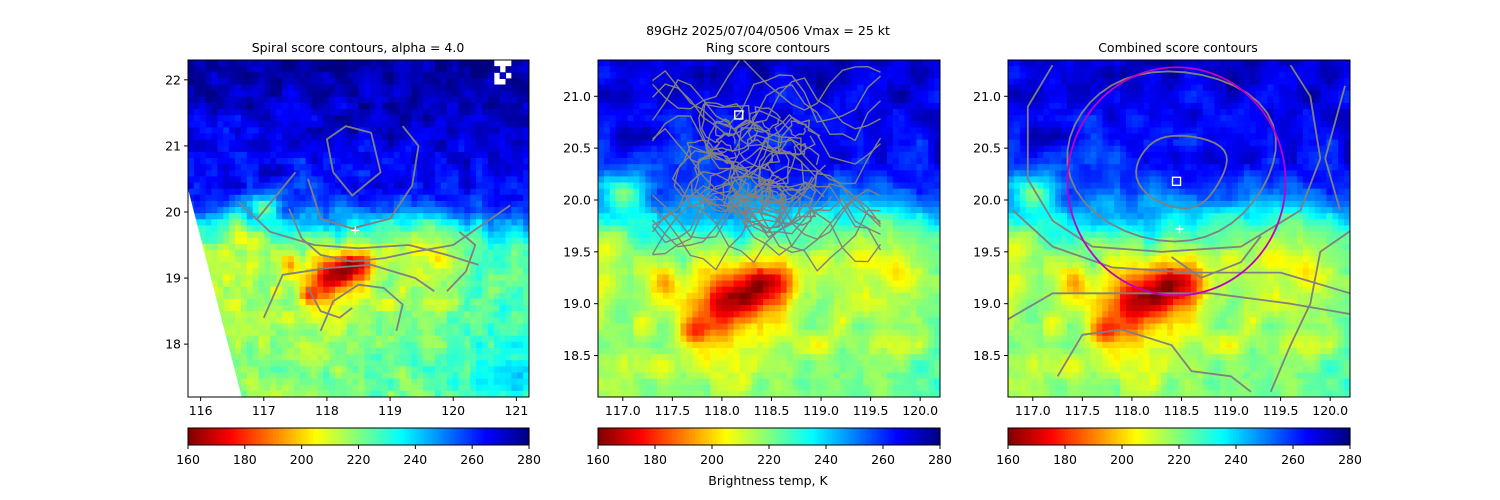 The width and height of the screenshot is (1500, 500). What do you see at coordinates (188, 459) in the screenshot?
I see `colorbar-tick-label: 160` at bounding box center [188, 459].